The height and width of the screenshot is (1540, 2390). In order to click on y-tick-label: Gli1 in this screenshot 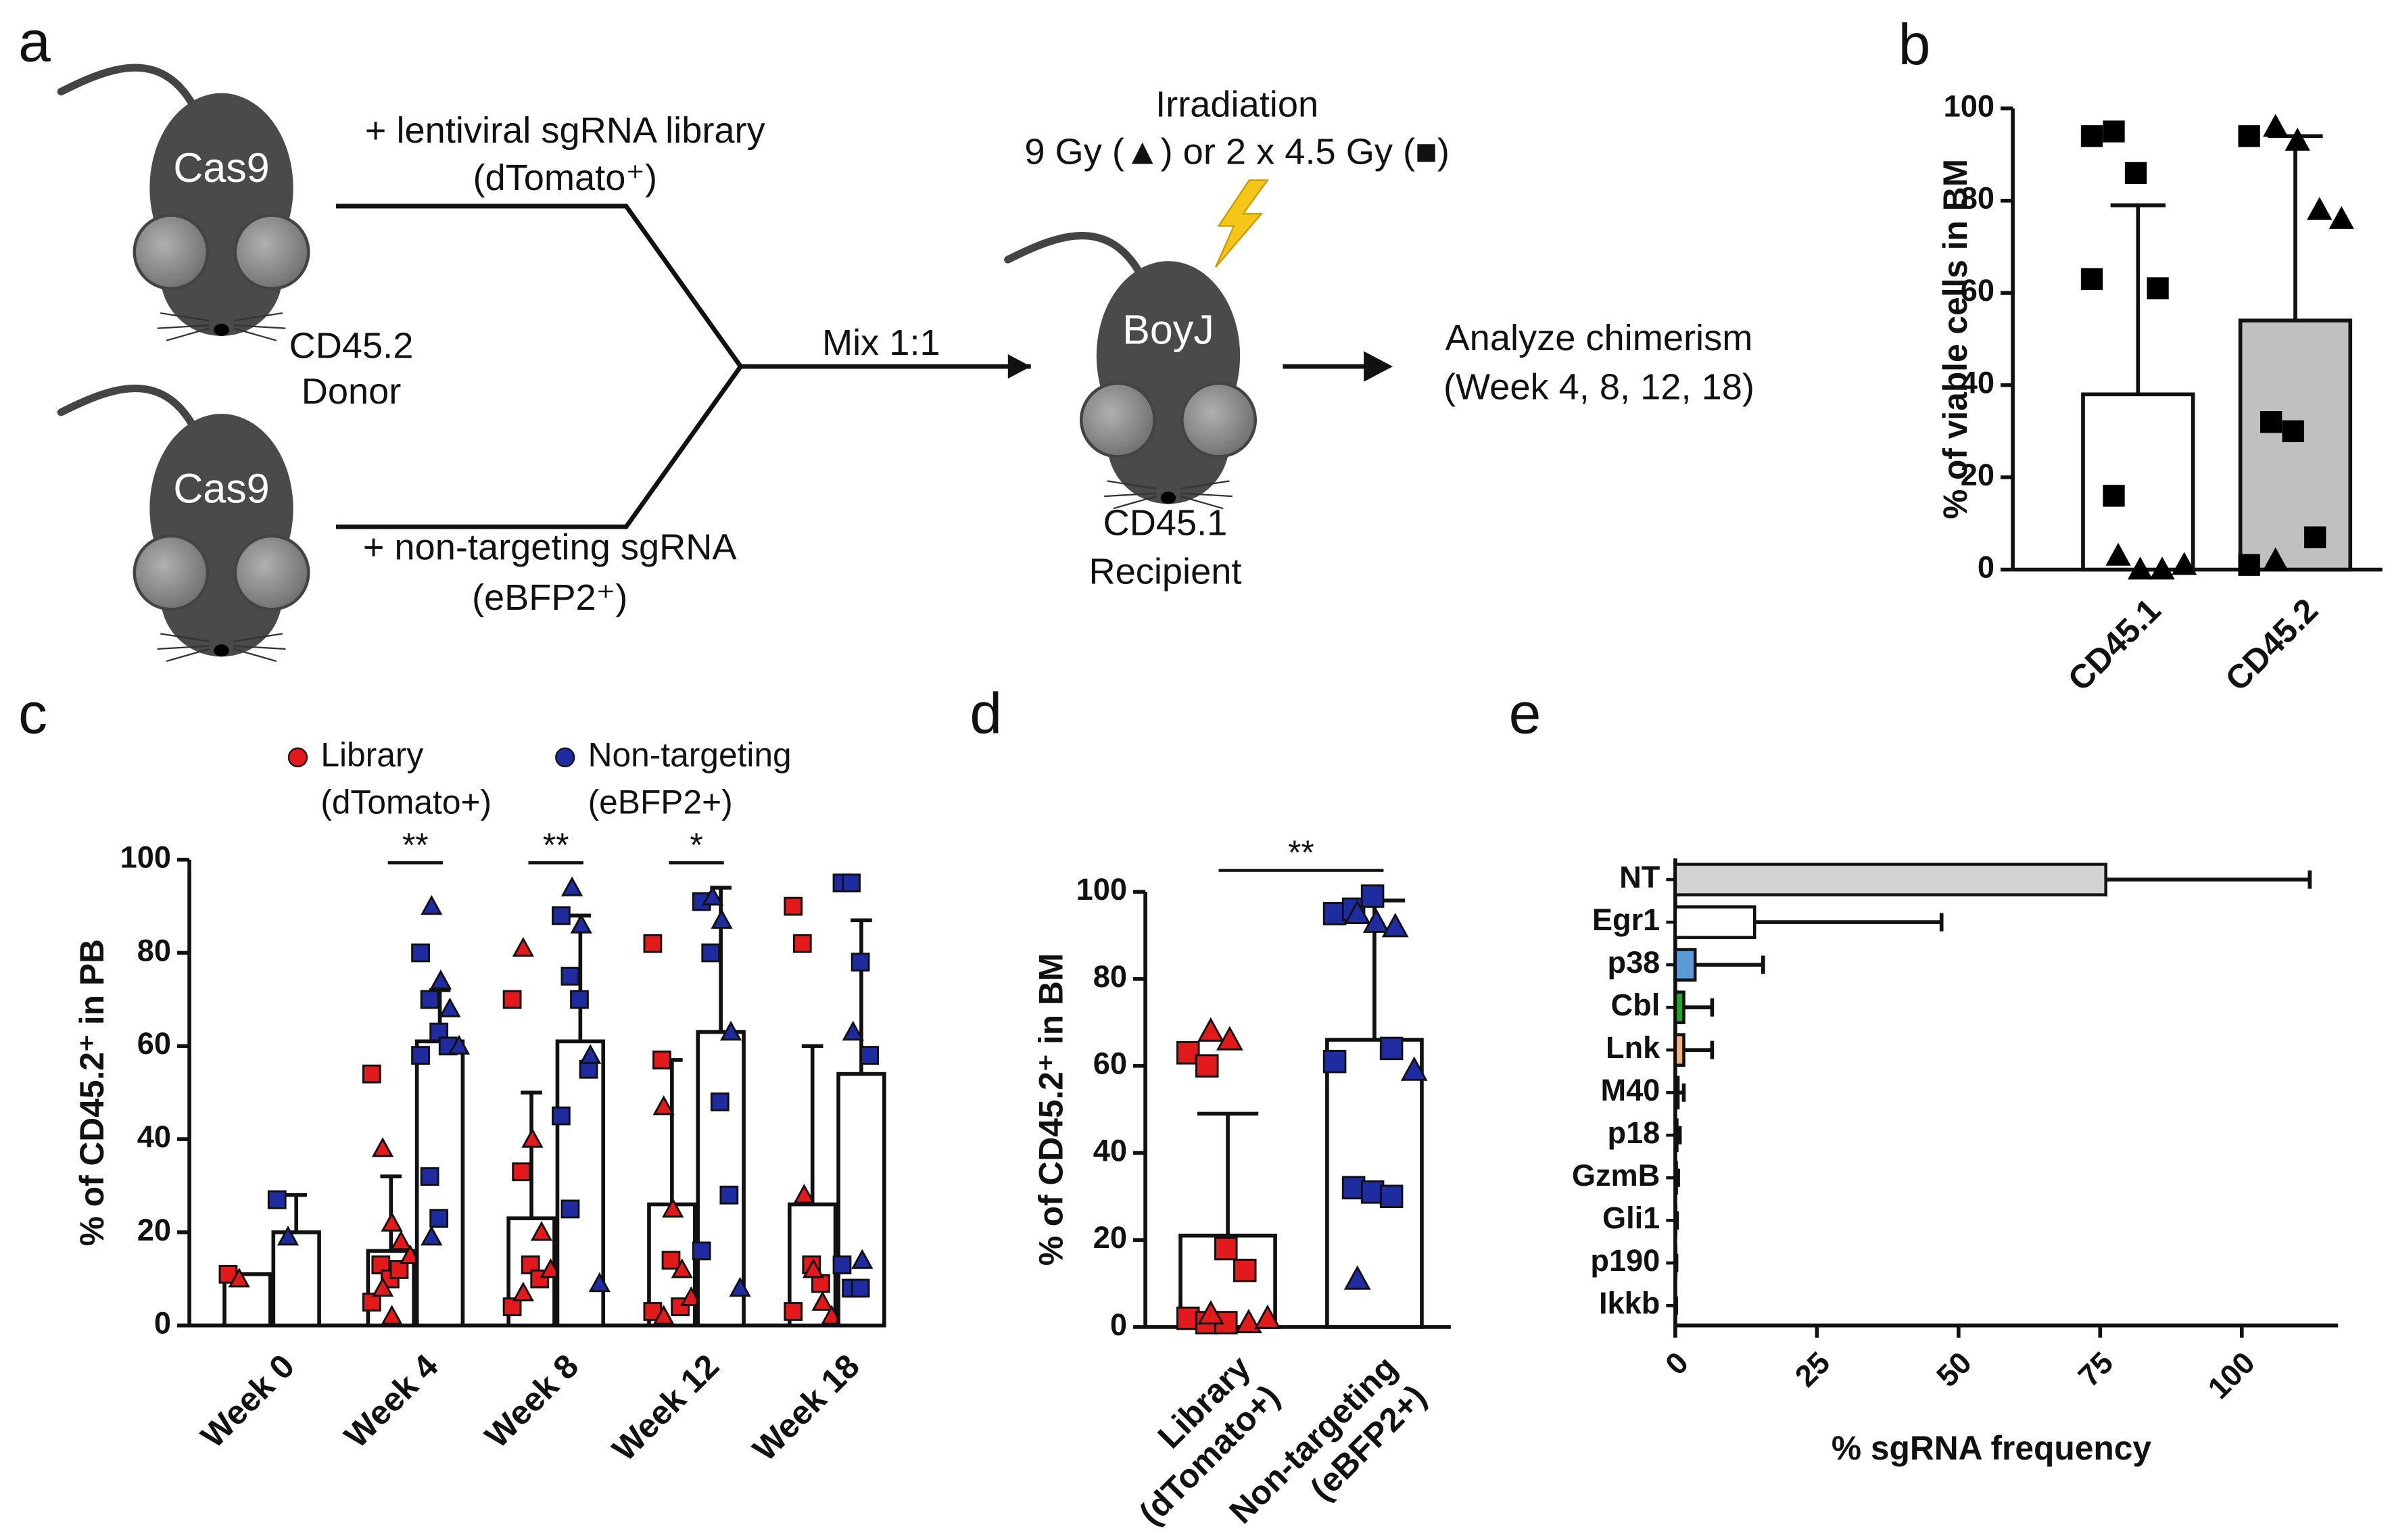, I will do `click(1631, 1218)`.